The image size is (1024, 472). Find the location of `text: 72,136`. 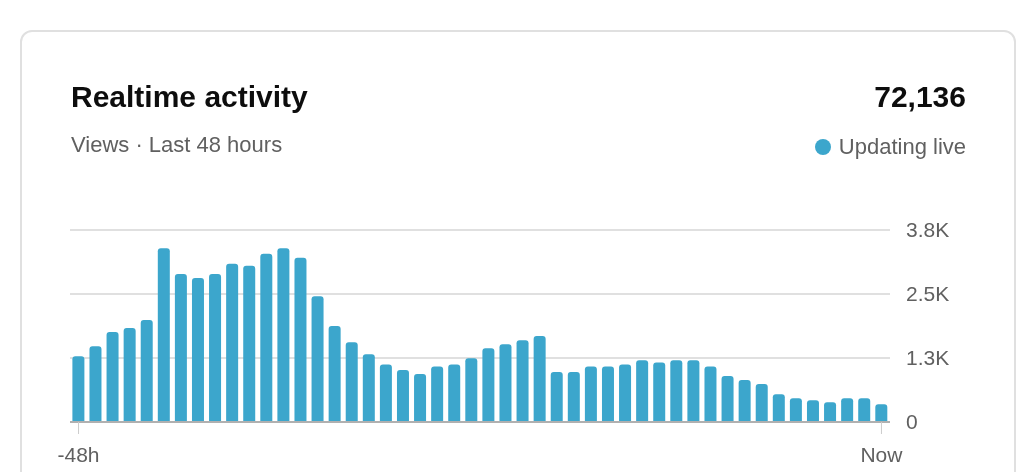

text: 72,136 is located at coordinates (920, 97).